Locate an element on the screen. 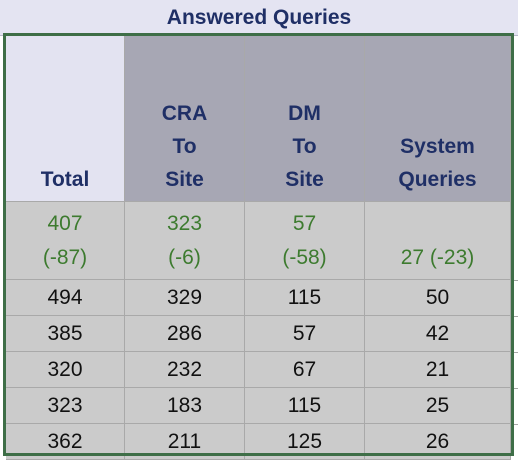 This screenshot has width=518, height=460. header-total: Total is located at coordinates (65, 119).